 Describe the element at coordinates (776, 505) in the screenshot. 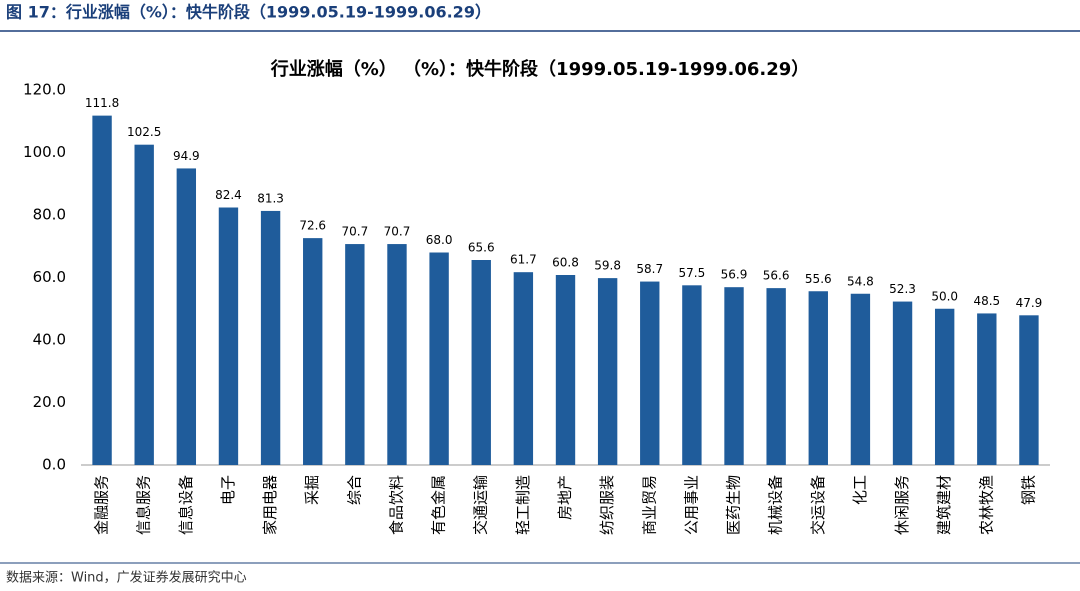

I see `x-tick-label: 机械设备` at that location.